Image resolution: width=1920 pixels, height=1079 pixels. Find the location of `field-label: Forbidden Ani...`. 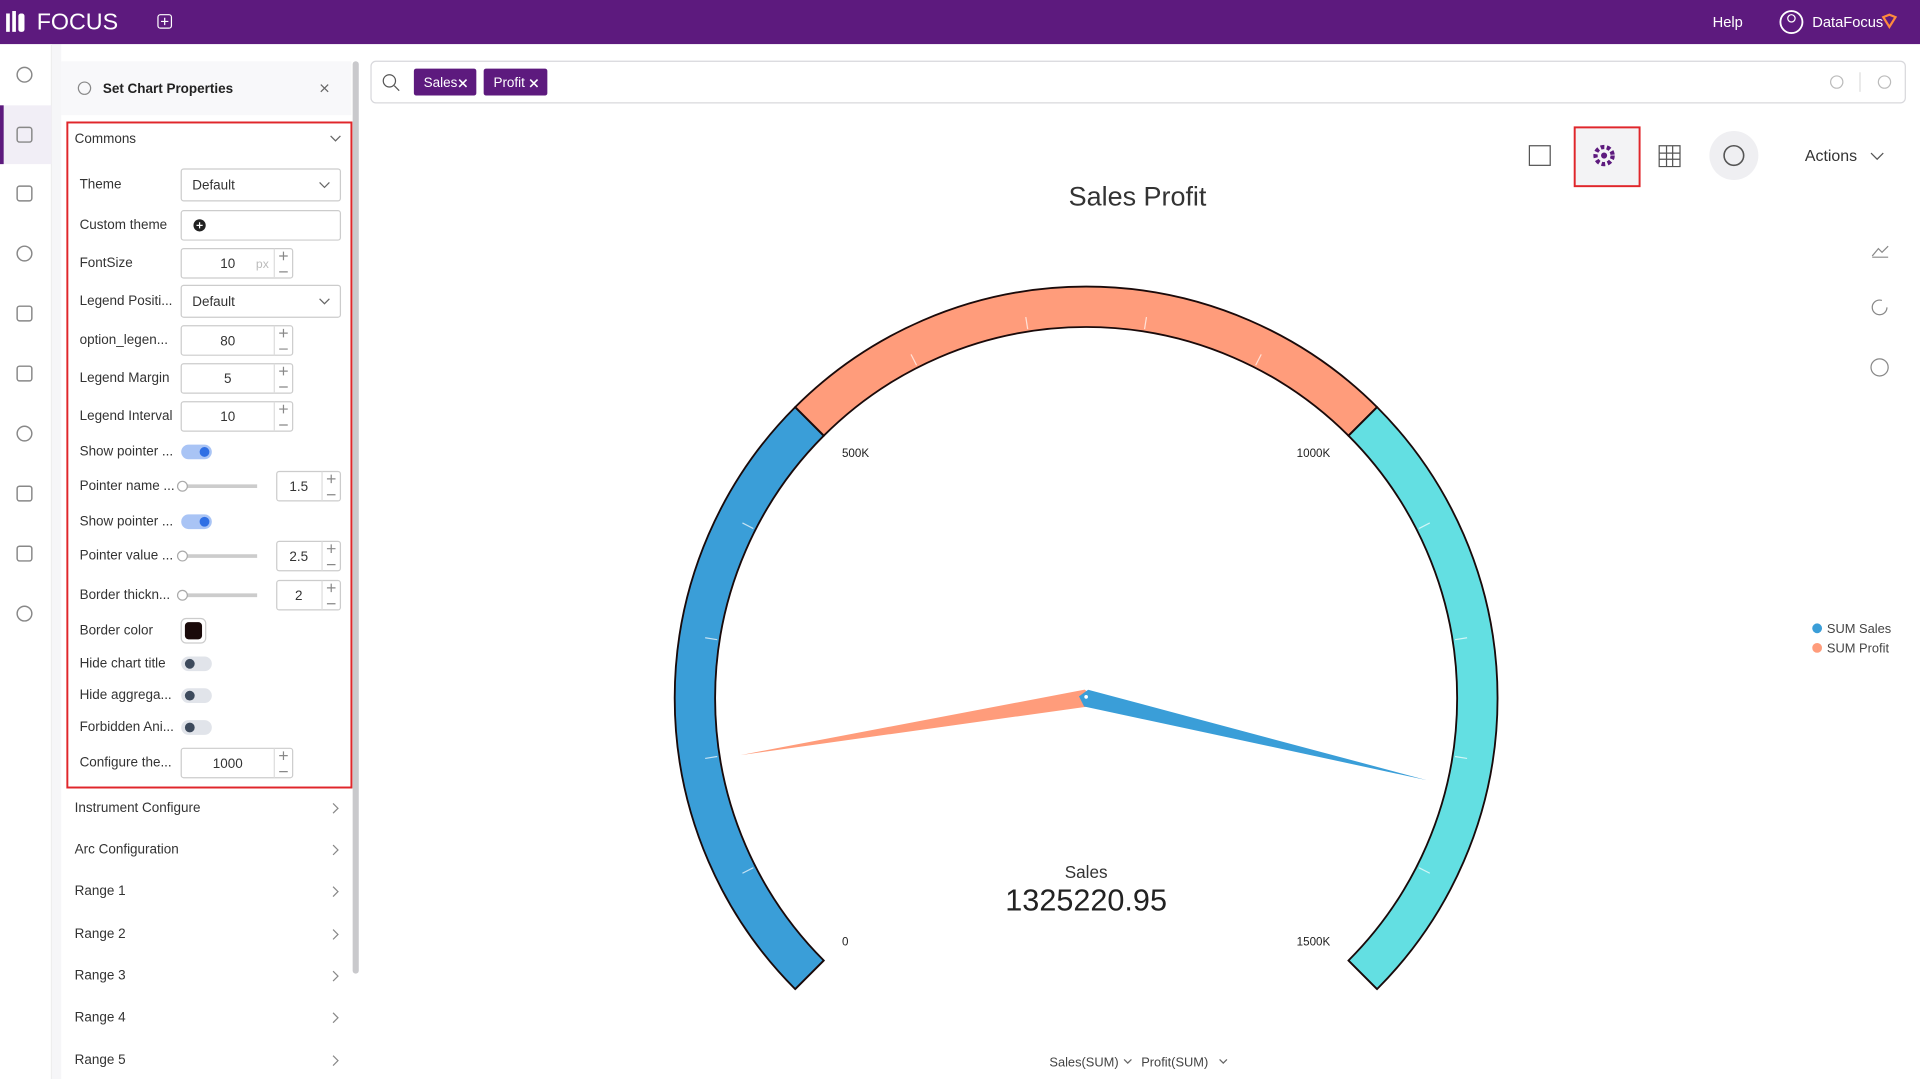

field-label: Forbidden Ani... is located at coordinates (127, 726).